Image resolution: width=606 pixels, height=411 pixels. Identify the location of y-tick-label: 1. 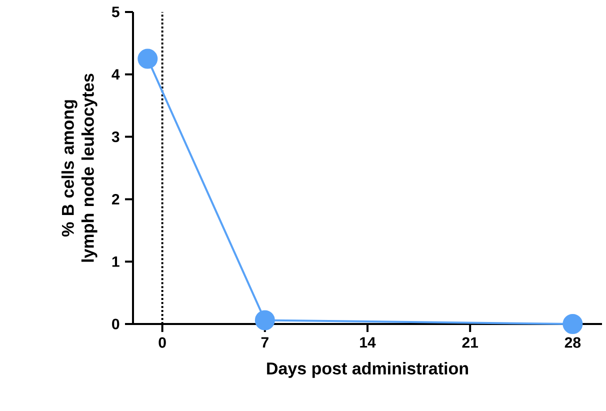
(116, 261).